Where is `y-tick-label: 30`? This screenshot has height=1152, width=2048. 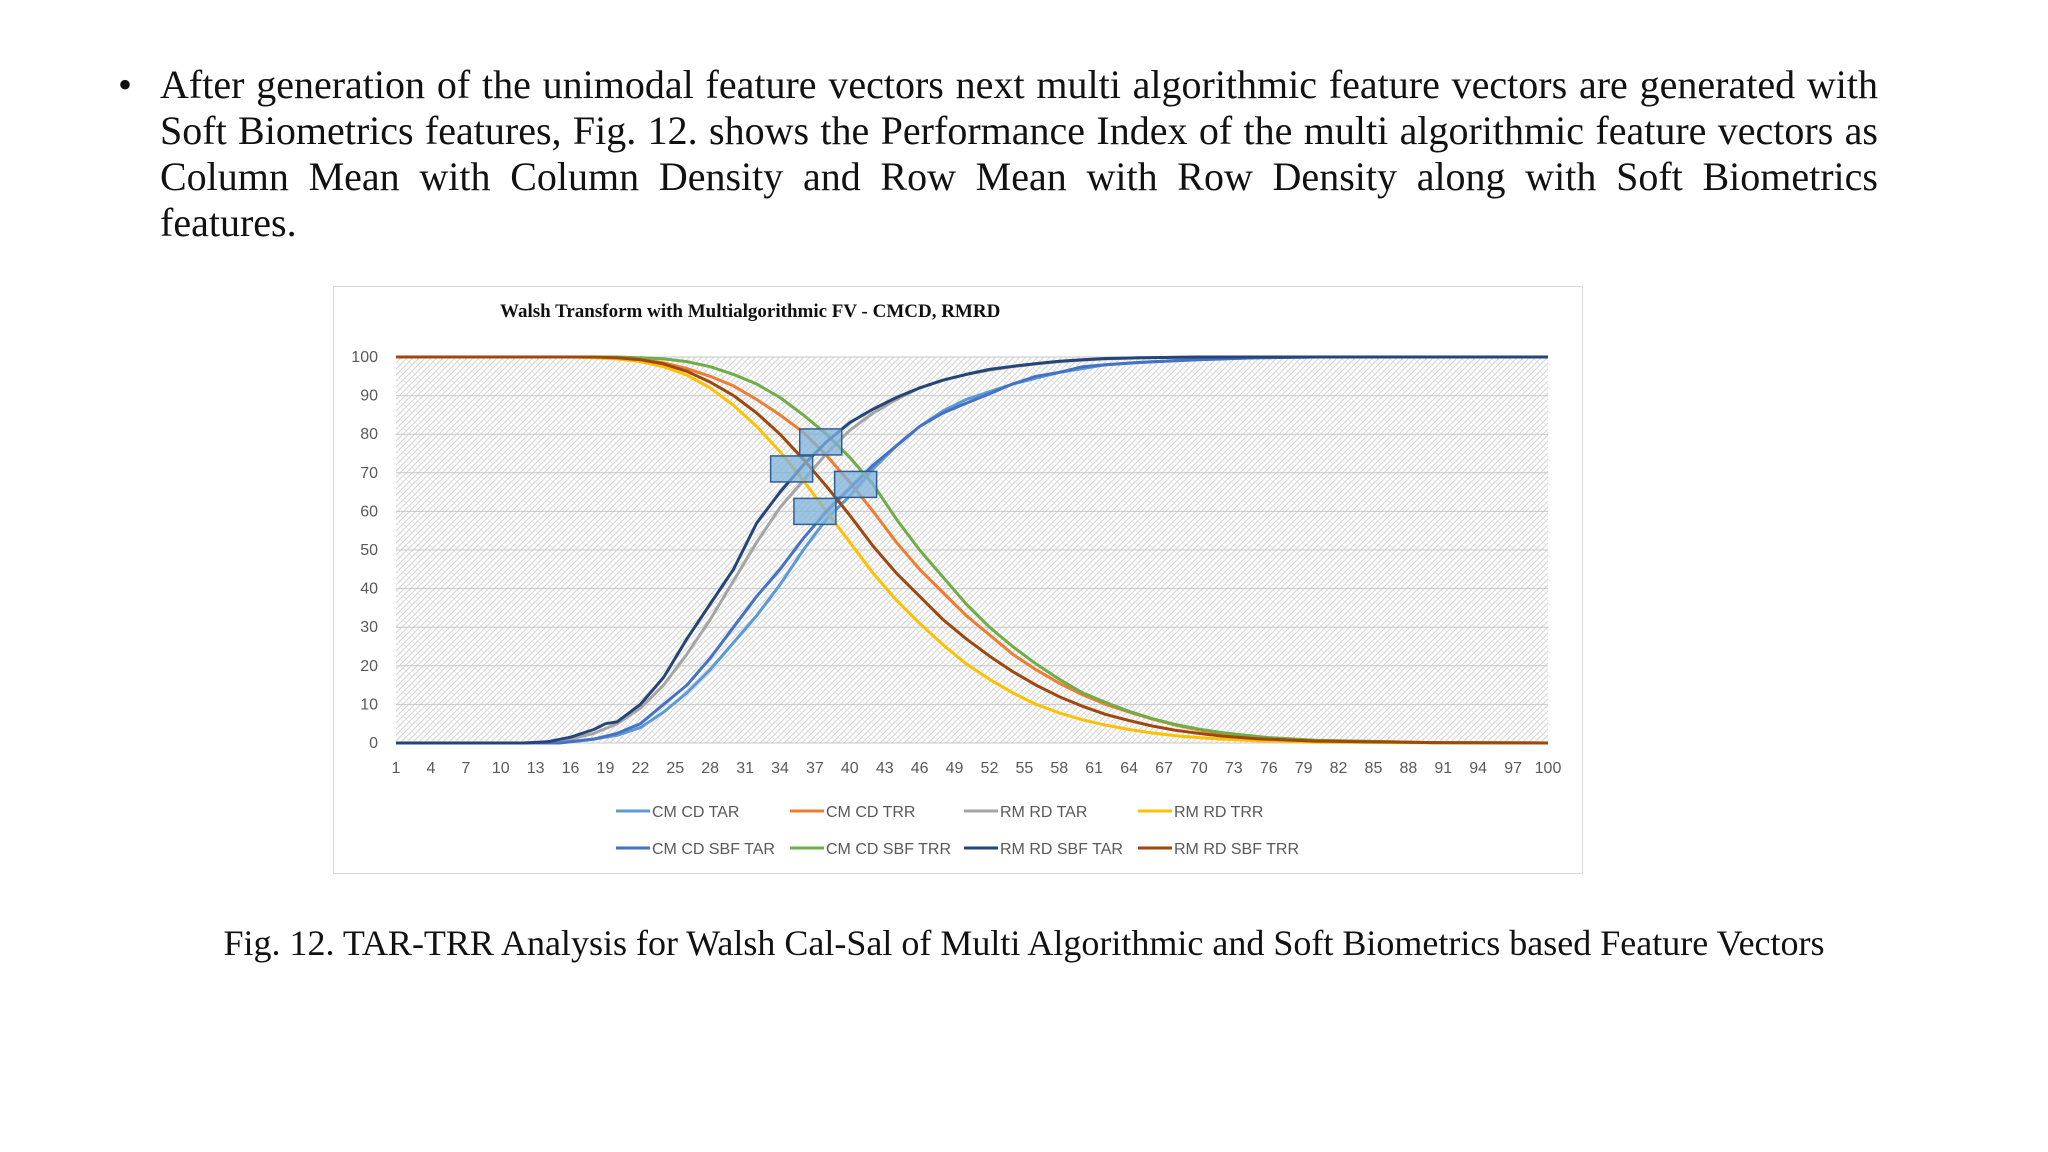 y-tick-label: 30 is located at coordinates (369, 627).